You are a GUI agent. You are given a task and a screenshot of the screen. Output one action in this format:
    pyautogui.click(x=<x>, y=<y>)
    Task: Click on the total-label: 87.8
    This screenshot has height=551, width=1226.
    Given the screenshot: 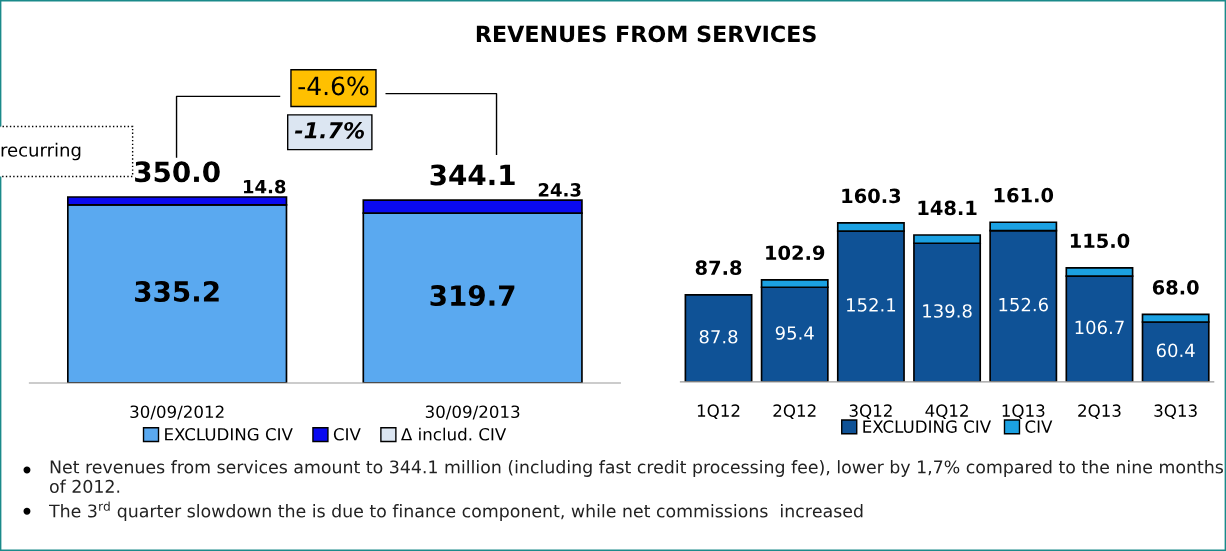 What is the action you would take?
    pyautogui.click(x=718, y=268)
    